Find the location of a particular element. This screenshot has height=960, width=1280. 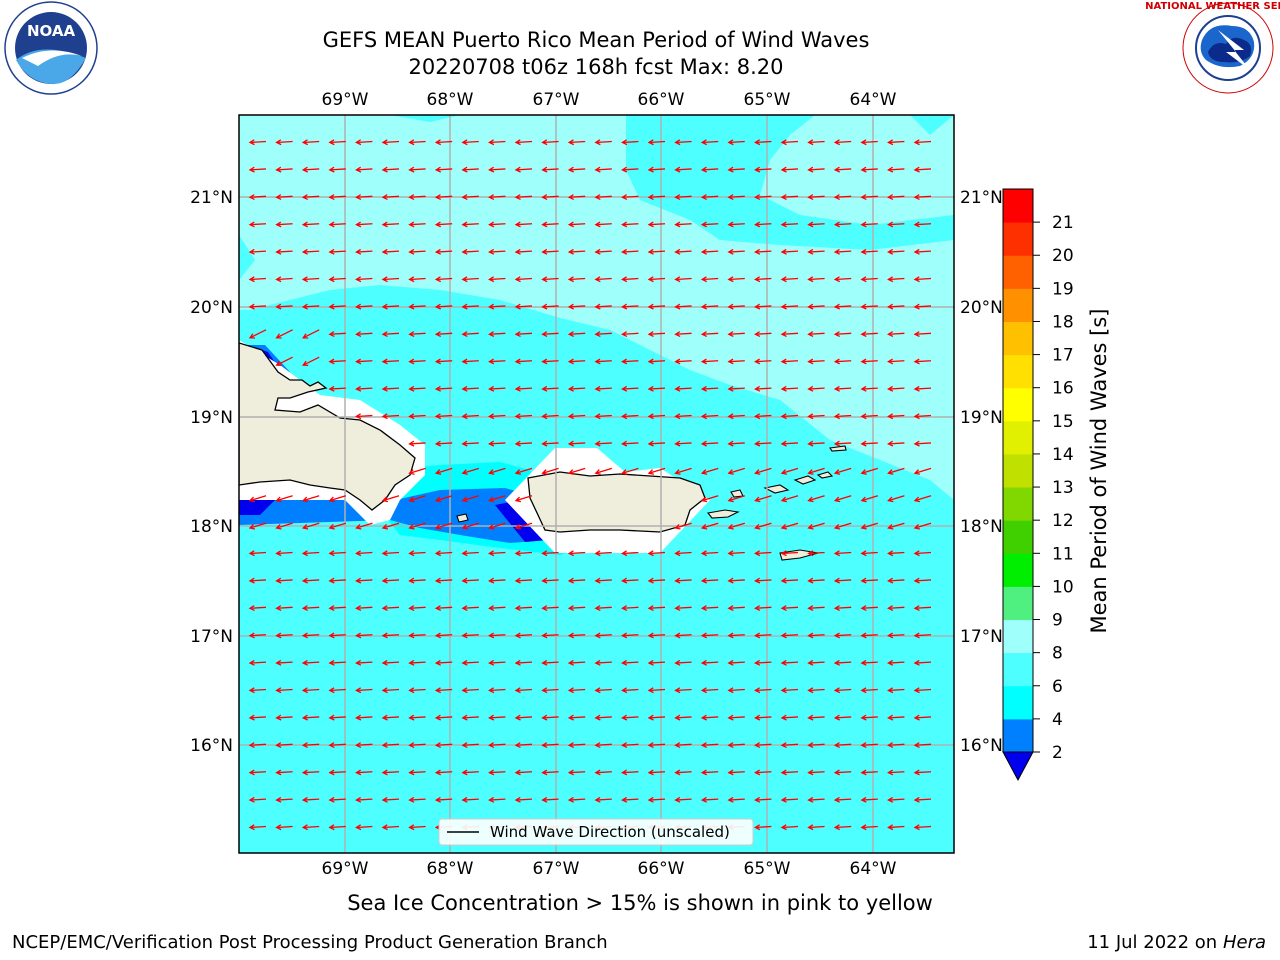

land-virgin-islands is located at coordinates (776, 489).